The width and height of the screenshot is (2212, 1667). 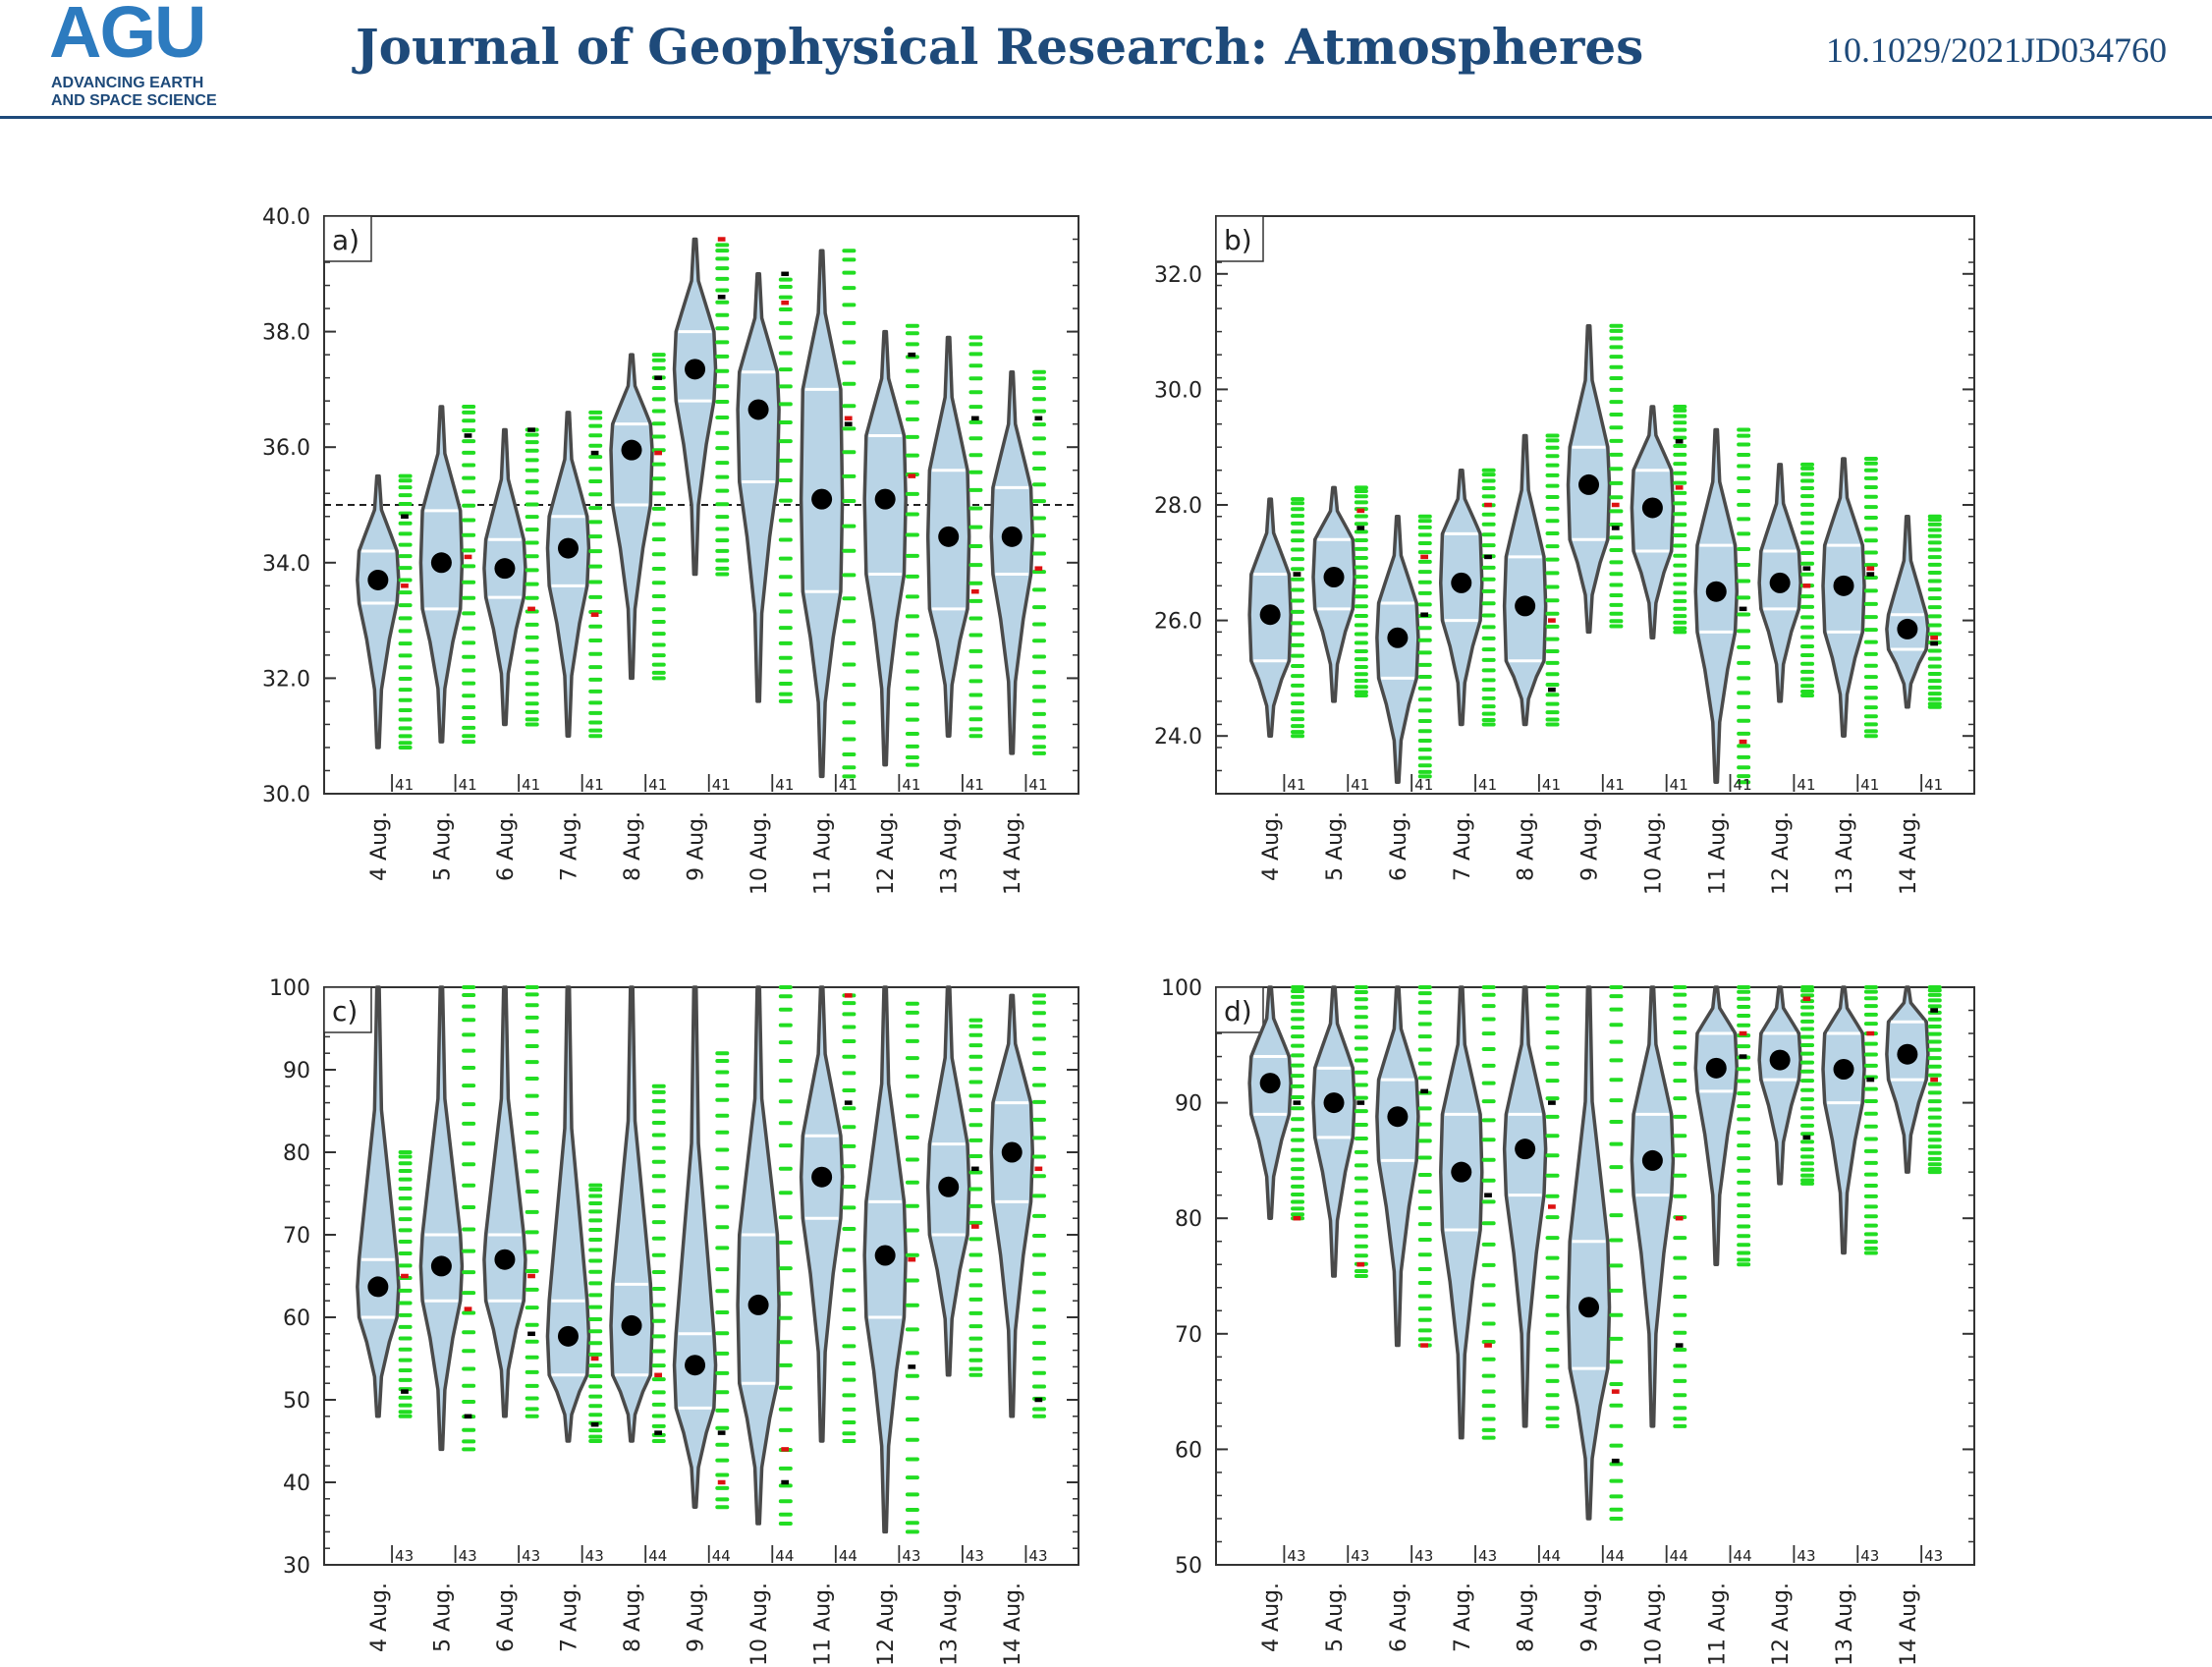 What do you see at coordinates (296, 1484) in the screenshot?
I see `y-tick-label-c: 40` at bounding box center [296, 1484].